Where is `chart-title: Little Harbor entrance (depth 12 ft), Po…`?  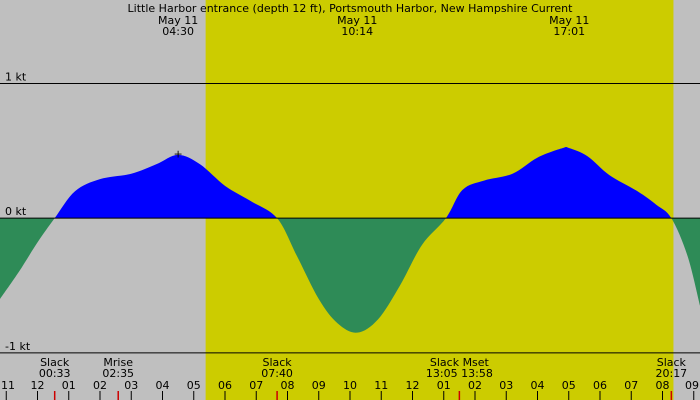
chart-title: Little Harbor entrance (depth 12 ft), Po… is located at coordinates (351, 8).